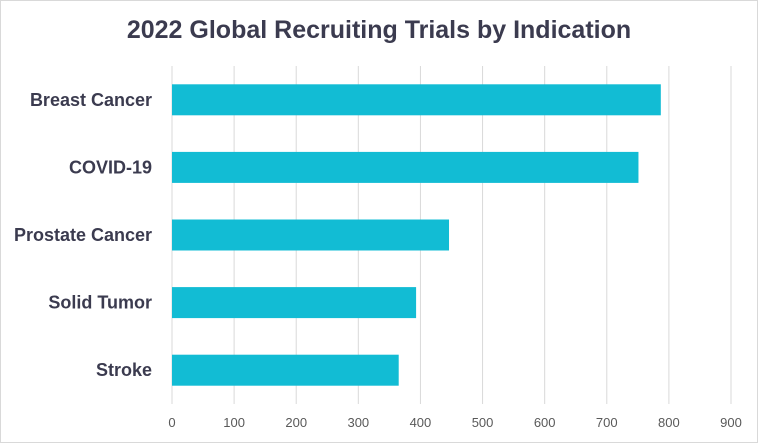  I want to click on bar-solid-tumor, so click(294, 303).